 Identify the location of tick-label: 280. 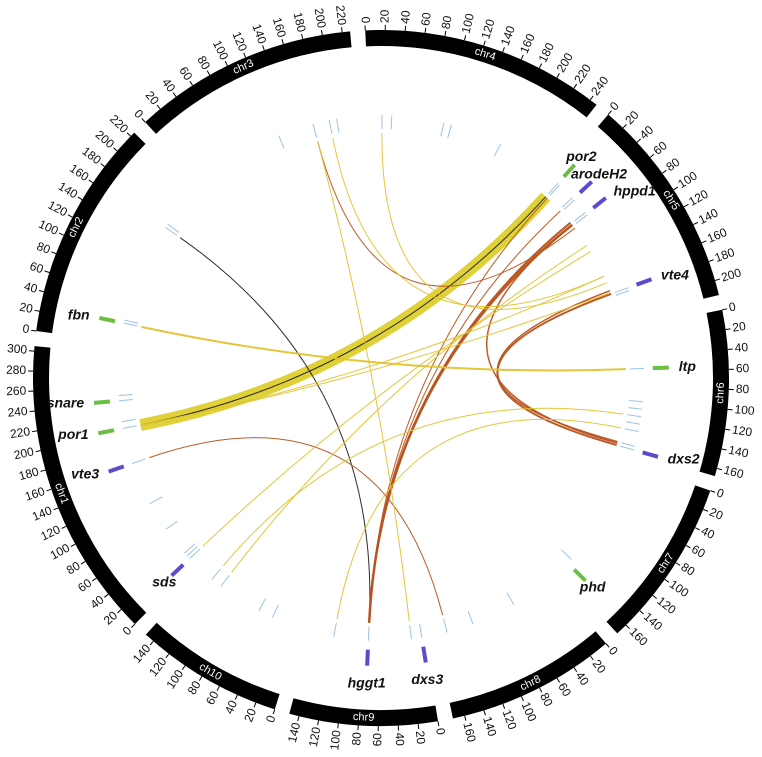
(16, 370).